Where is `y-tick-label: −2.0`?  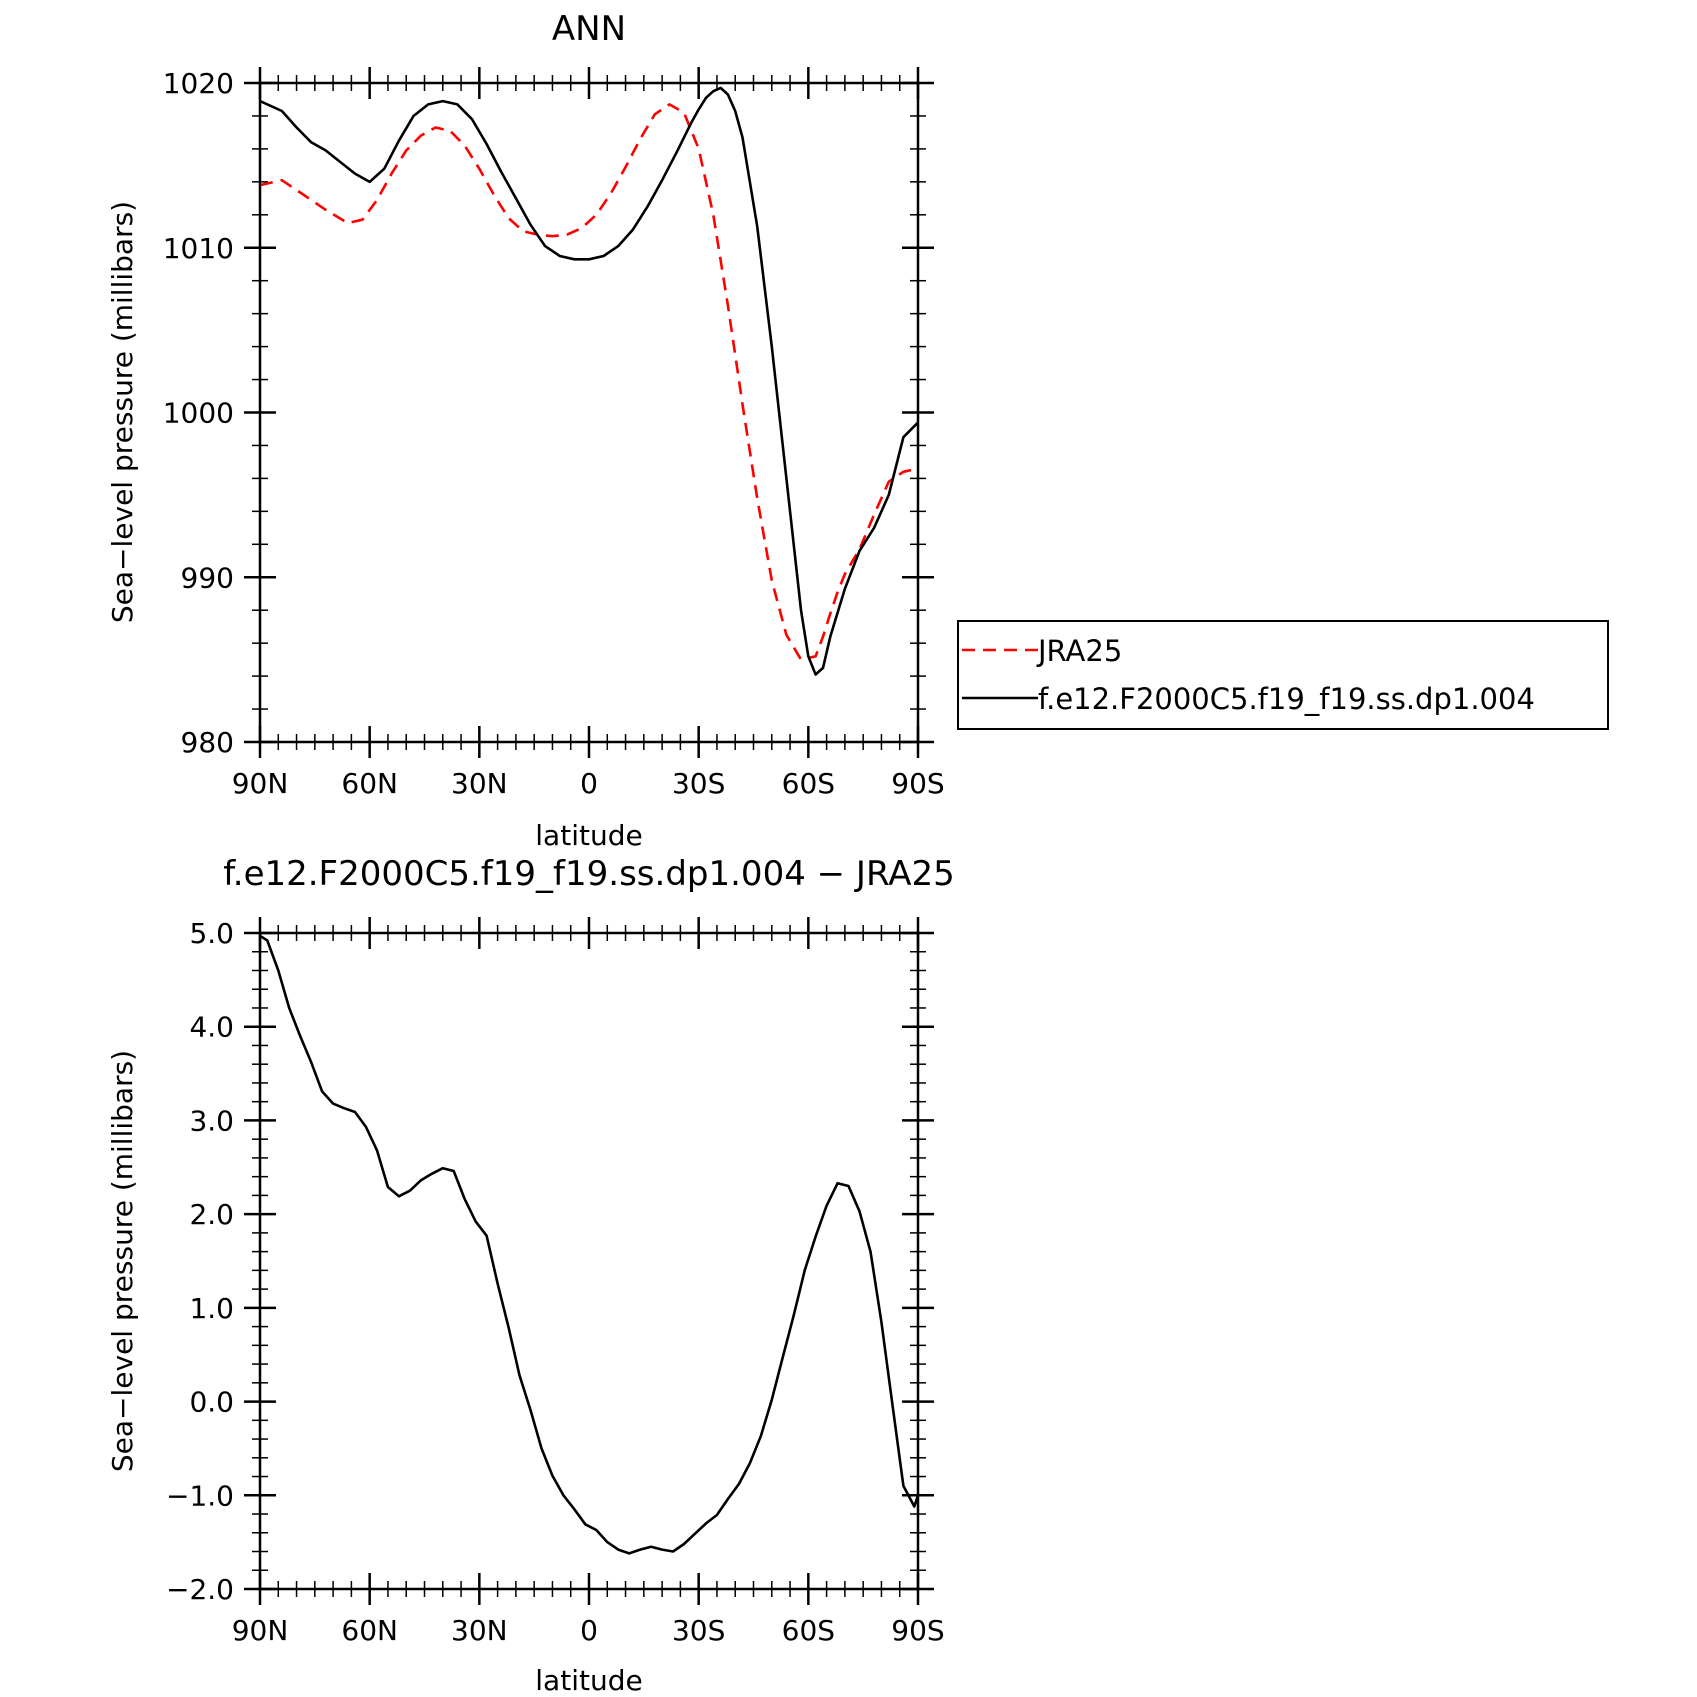
y-tick-label: −2.0 is located at coordinates (200, 1589).